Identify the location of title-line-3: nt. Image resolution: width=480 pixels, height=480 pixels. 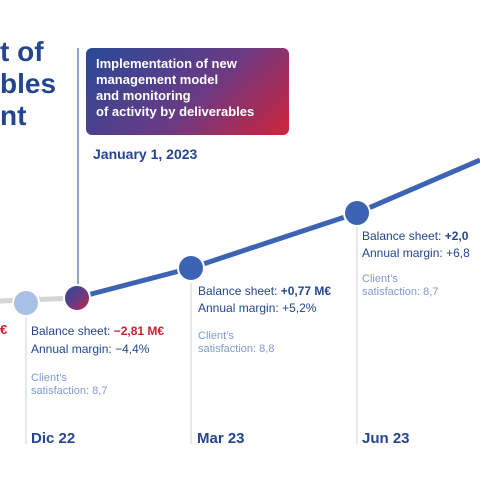
(13, 115).